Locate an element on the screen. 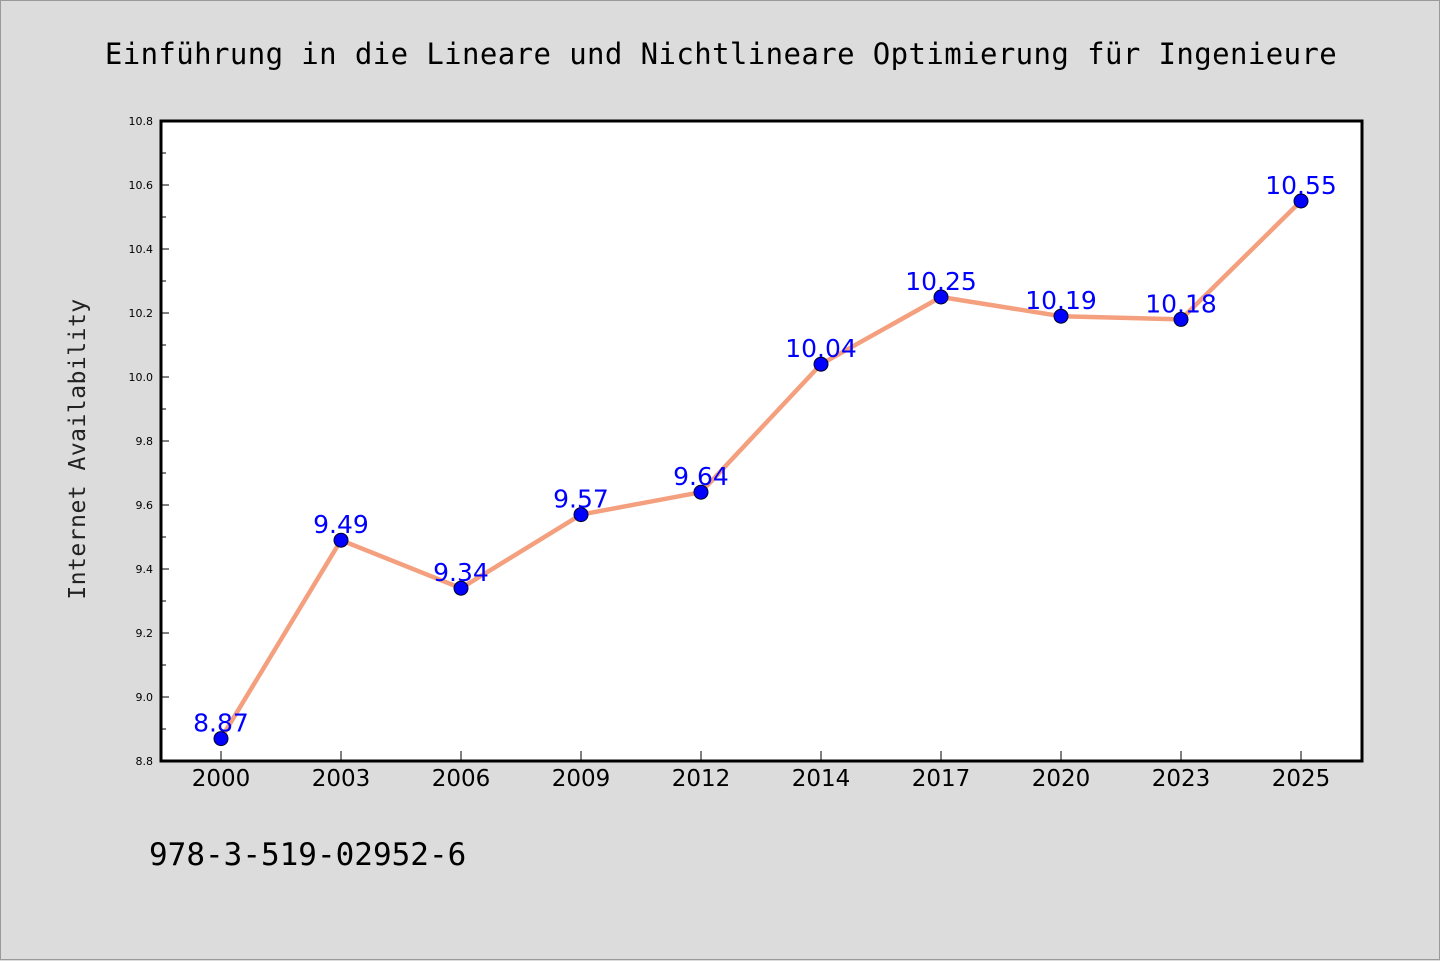 The height and width of the screenshot is (961, 1440). x-tick-label: 2017 is located at coordinates (941, 779).